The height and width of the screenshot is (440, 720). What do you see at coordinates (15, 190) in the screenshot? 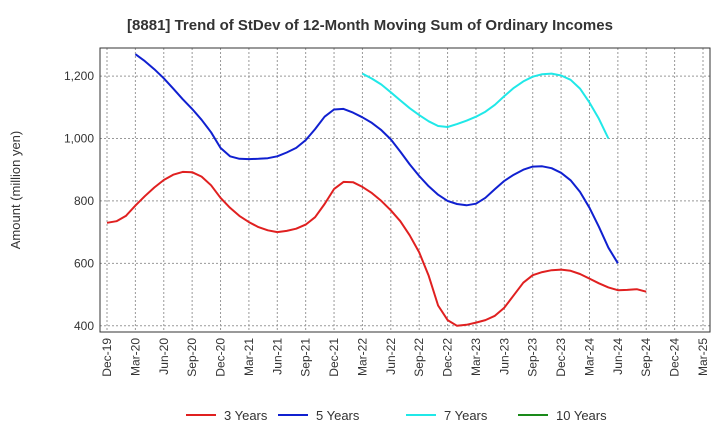
I see `y-axis-label: Amount (million yen)` at bounding box center [15, 190].